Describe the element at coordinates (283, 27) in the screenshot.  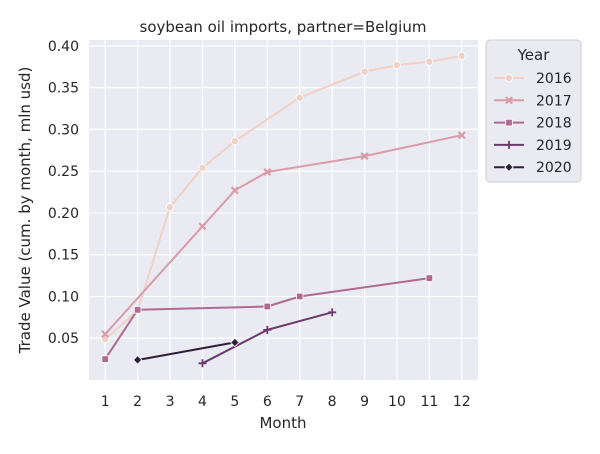
I see `chart-title: soybean oil imports, partner=Belgium` at that location.